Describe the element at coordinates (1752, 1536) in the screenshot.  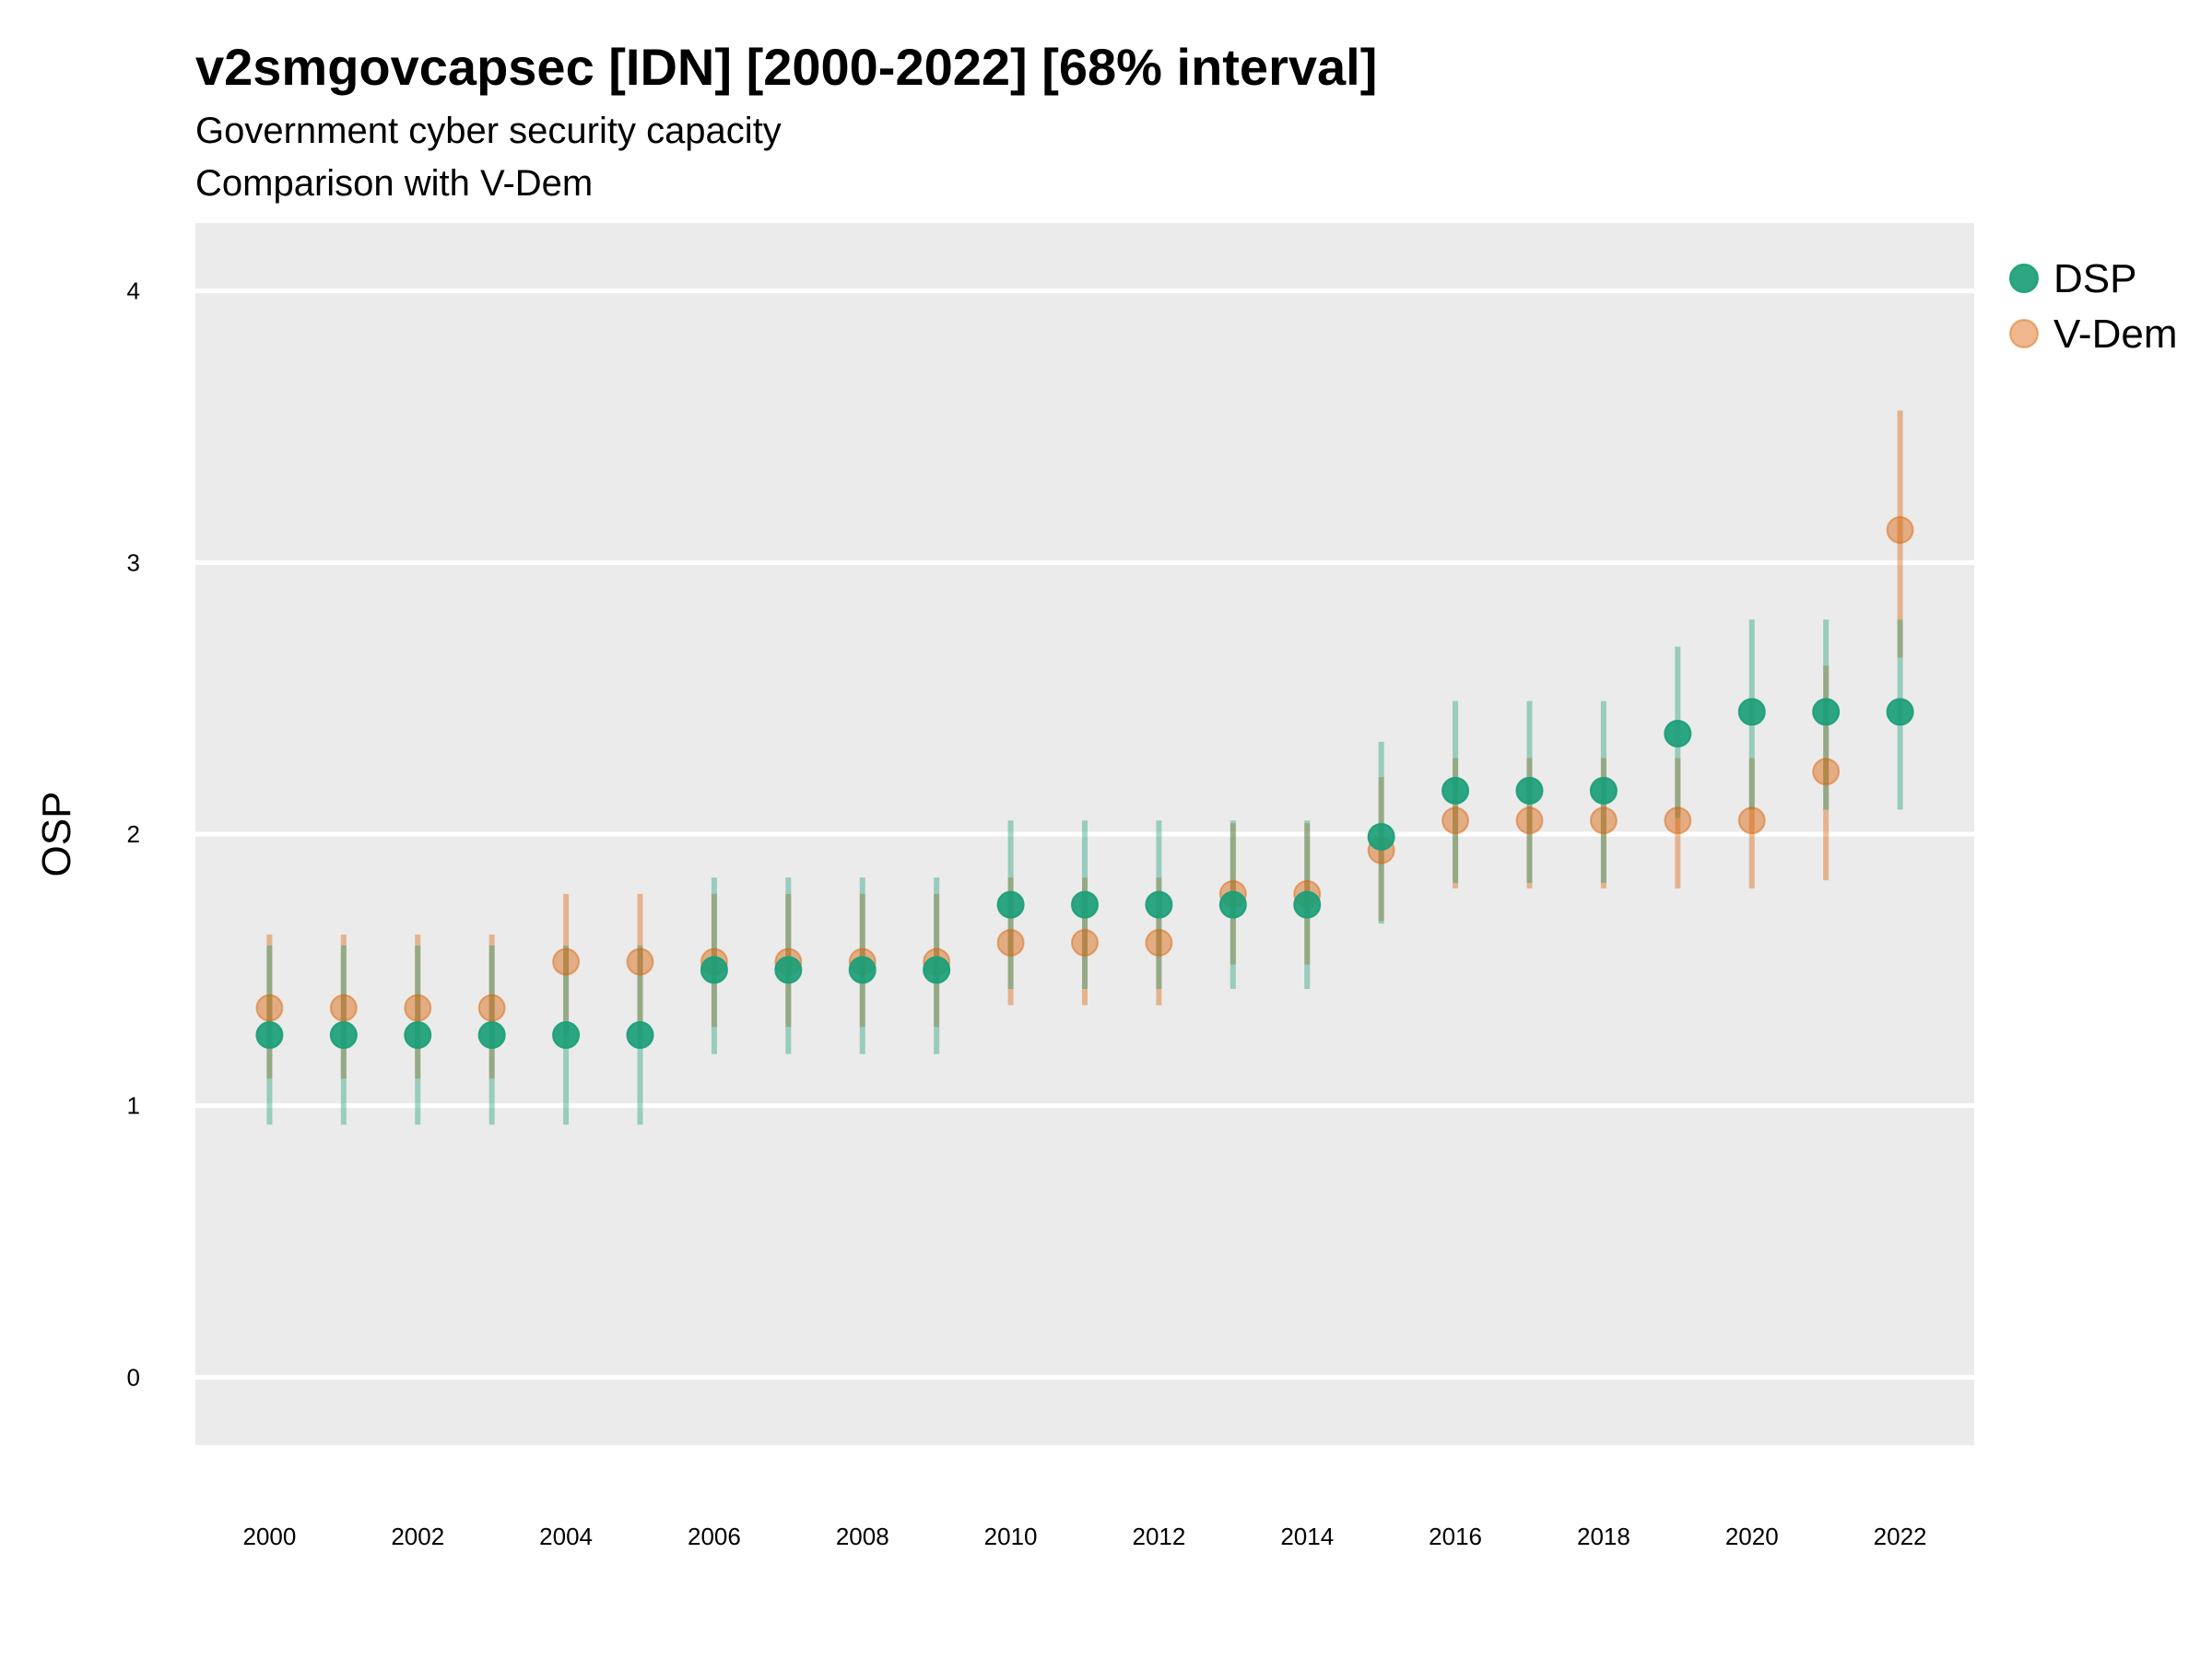
I see `x-tick-label: 2020` at that location.